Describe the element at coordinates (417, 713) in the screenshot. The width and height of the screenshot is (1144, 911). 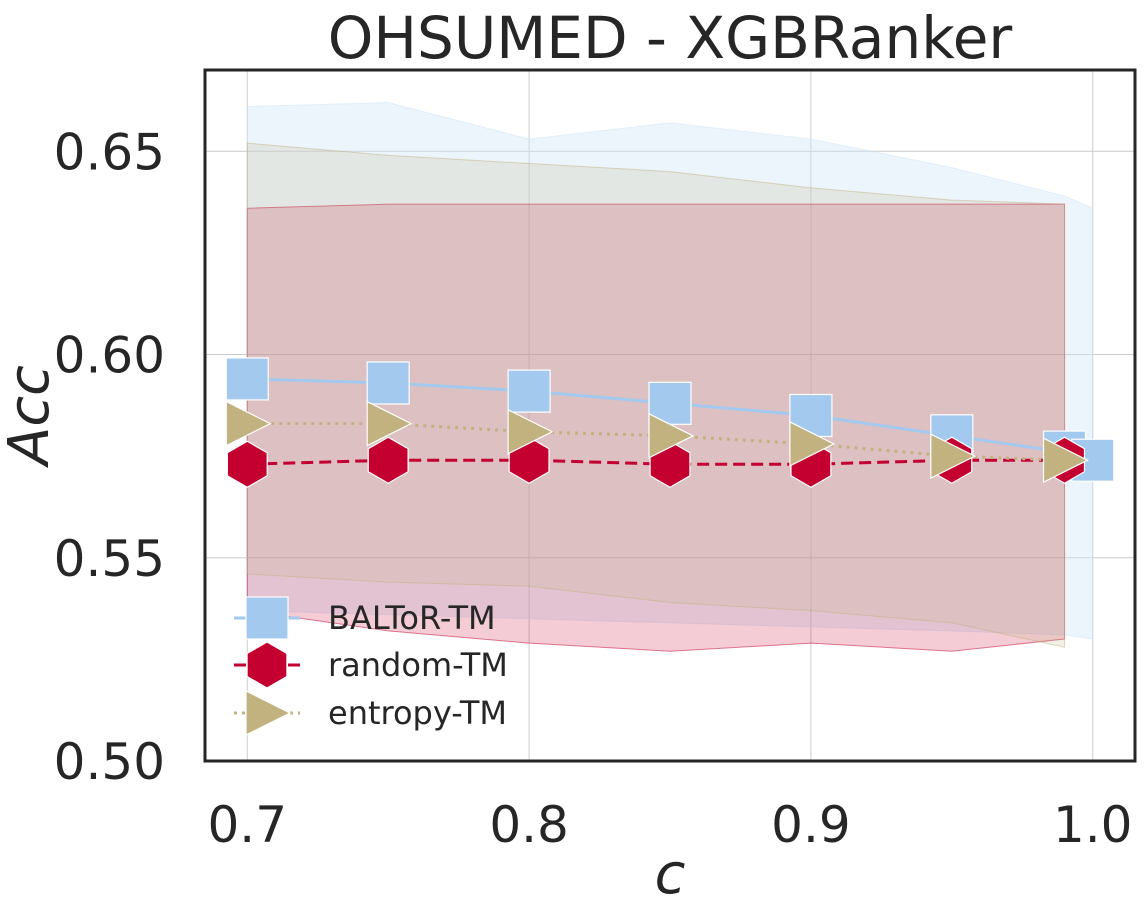
I see `legend-label: entropy-TM` at that location.